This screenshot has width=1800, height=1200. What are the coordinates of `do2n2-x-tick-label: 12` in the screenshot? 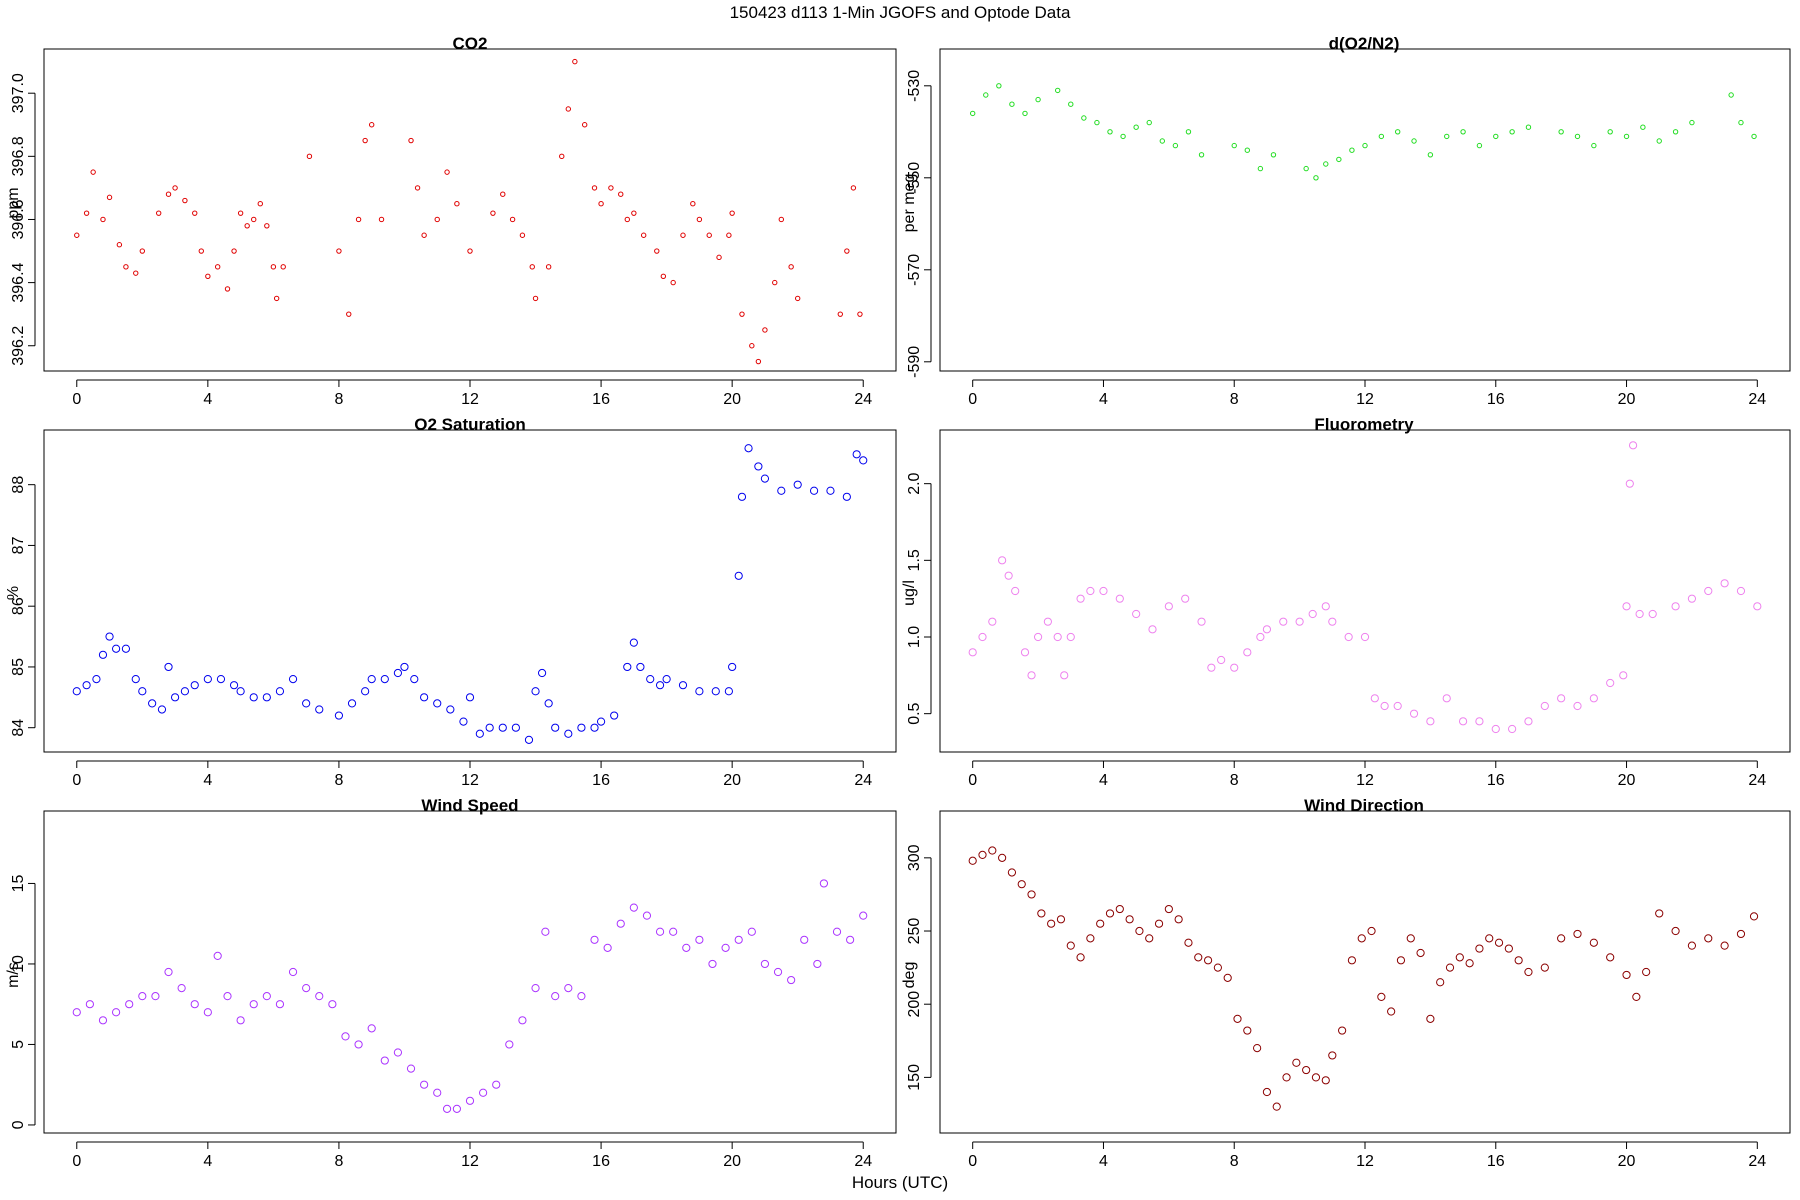 It's located at (1365, 399).